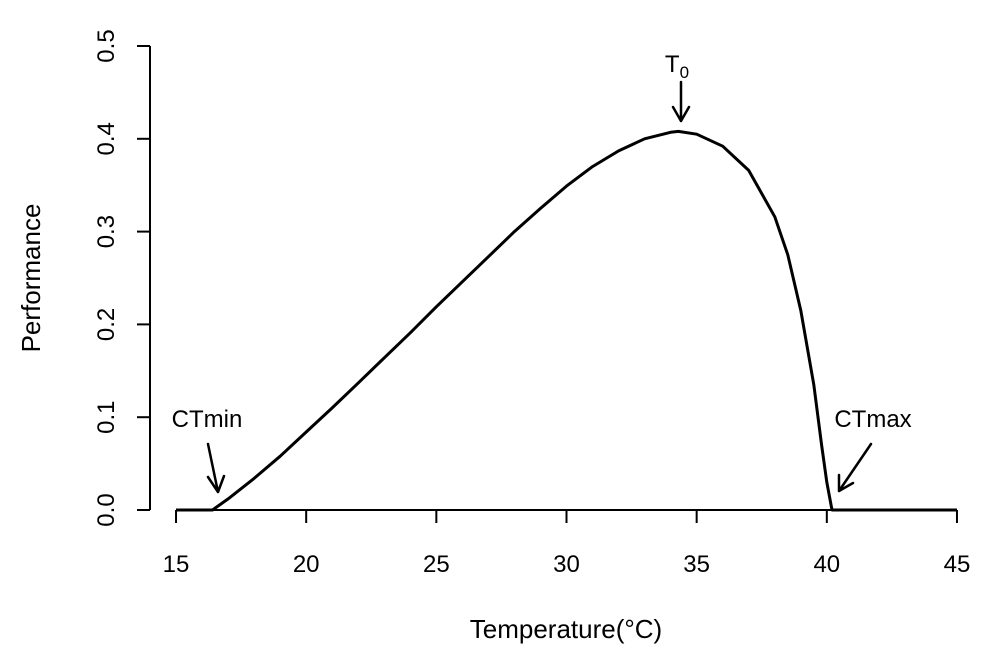 The height and width of the screenshot is (662, 1000). I want to click on y-tick-label: 0.0, so click(106, 509).